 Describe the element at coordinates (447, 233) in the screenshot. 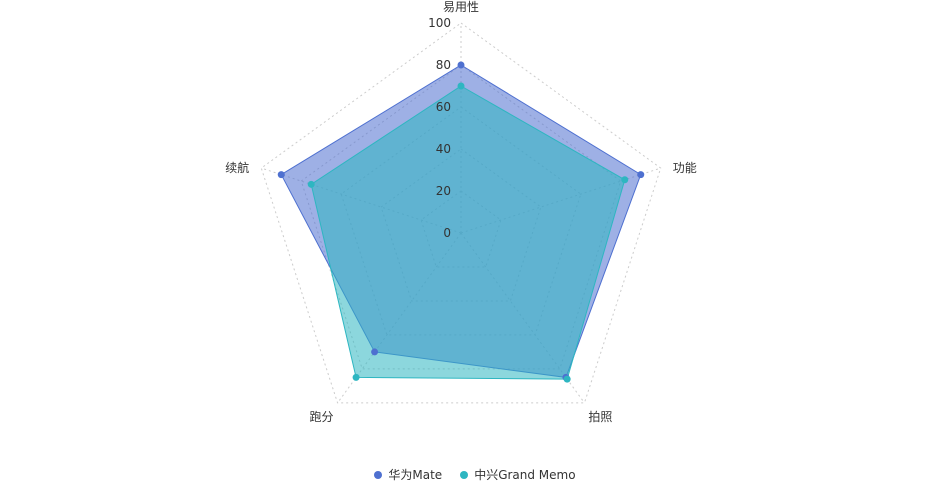

I see `tick-label-0: 0` at that location.